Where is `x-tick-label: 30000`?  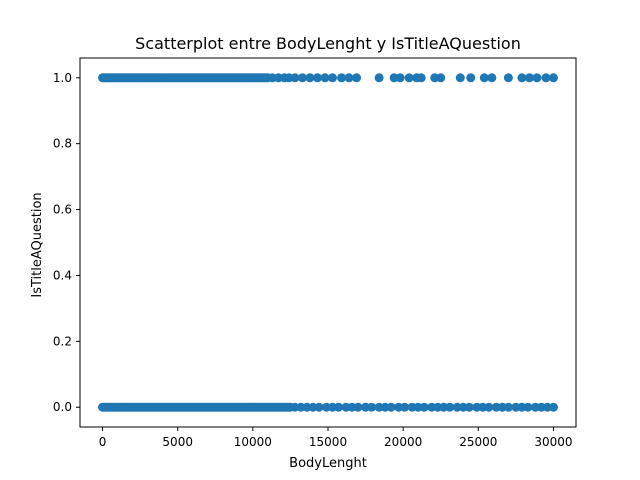 x-tick-label: 30000 is located at coordinates (553, 442).